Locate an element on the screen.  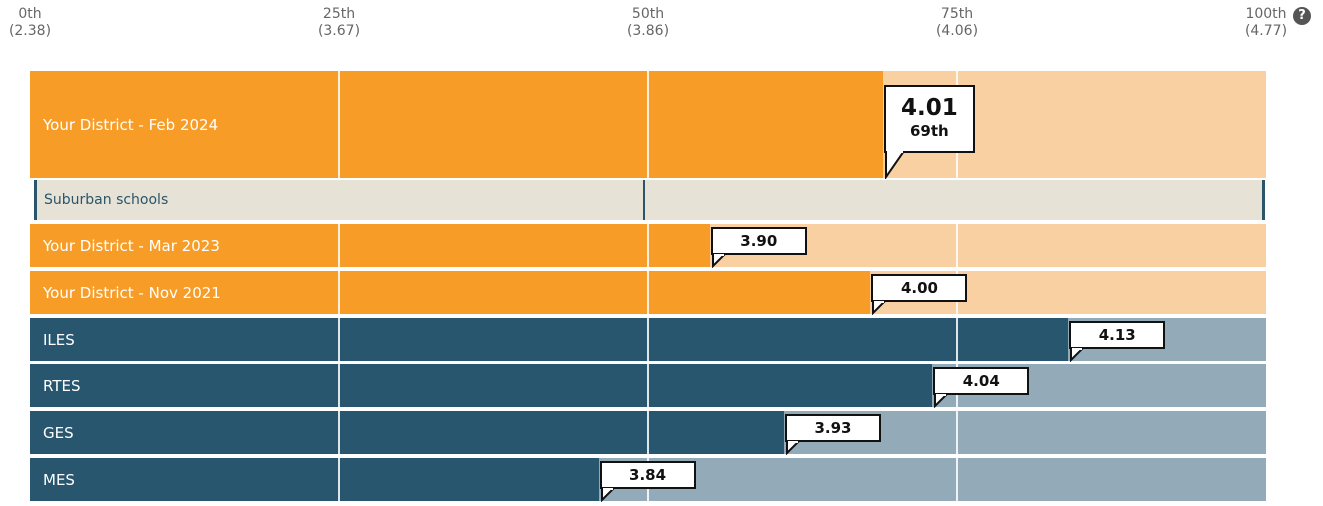
value-callout: 4.13 is located at coordinates (1117, 335).